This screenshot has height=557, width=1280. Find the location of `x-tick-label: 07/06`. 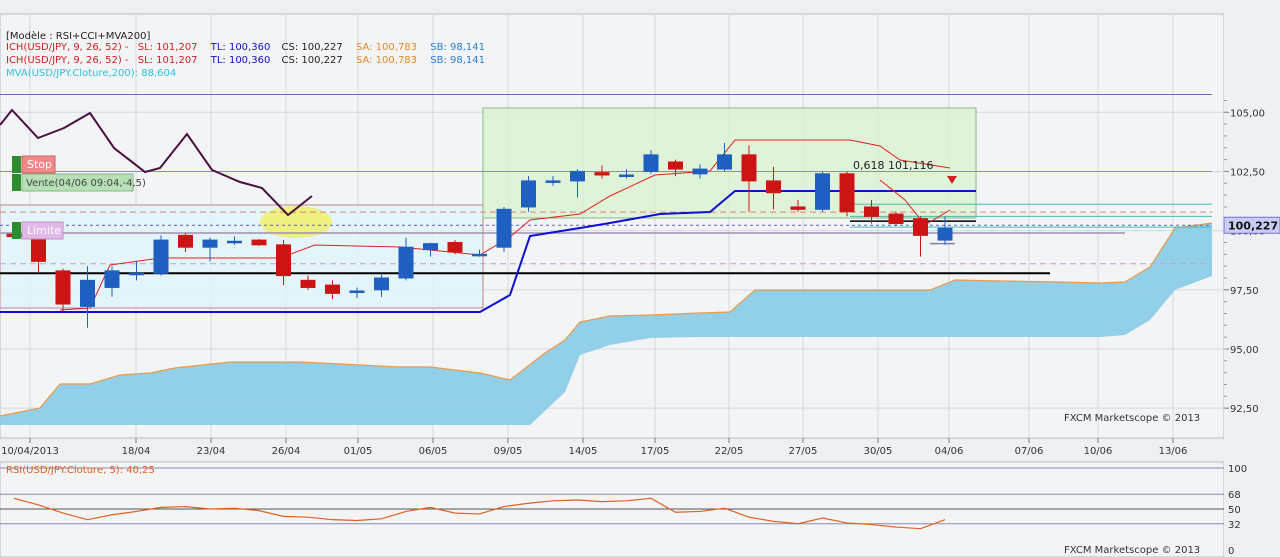

x-tick-label: 07/06 is located at coordinates (1029, 451).